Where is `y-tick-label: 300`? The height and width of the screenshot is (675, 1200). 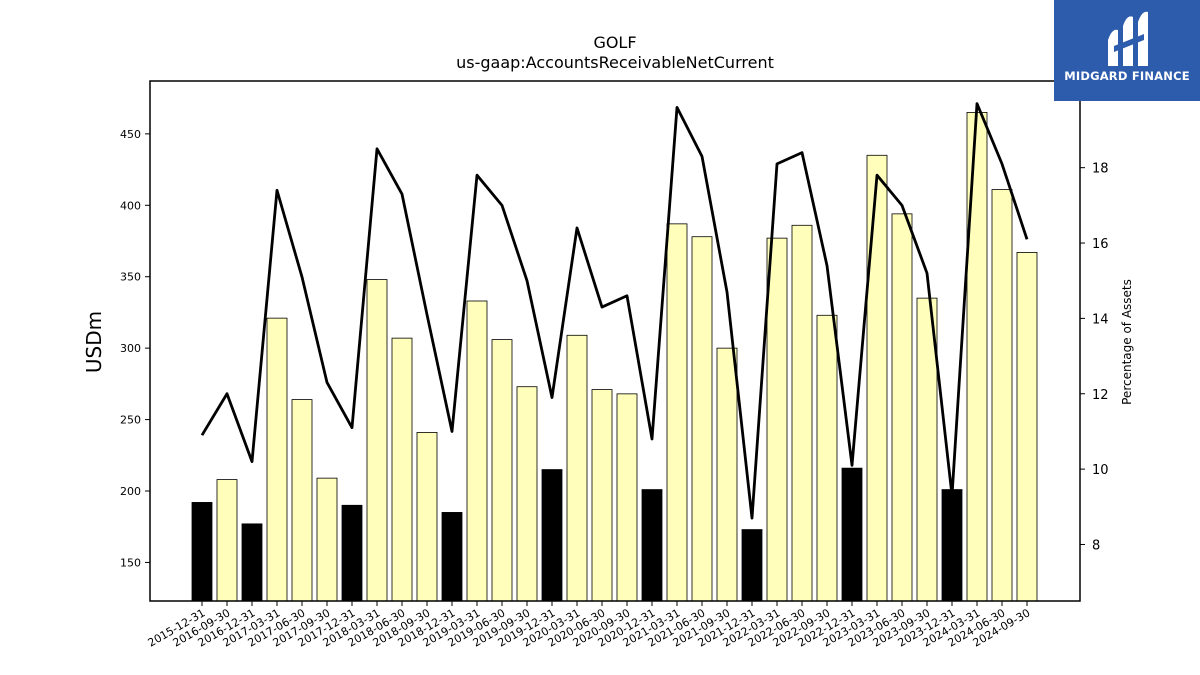 y-tick-label: 300 is located at coordinates (130, 348).